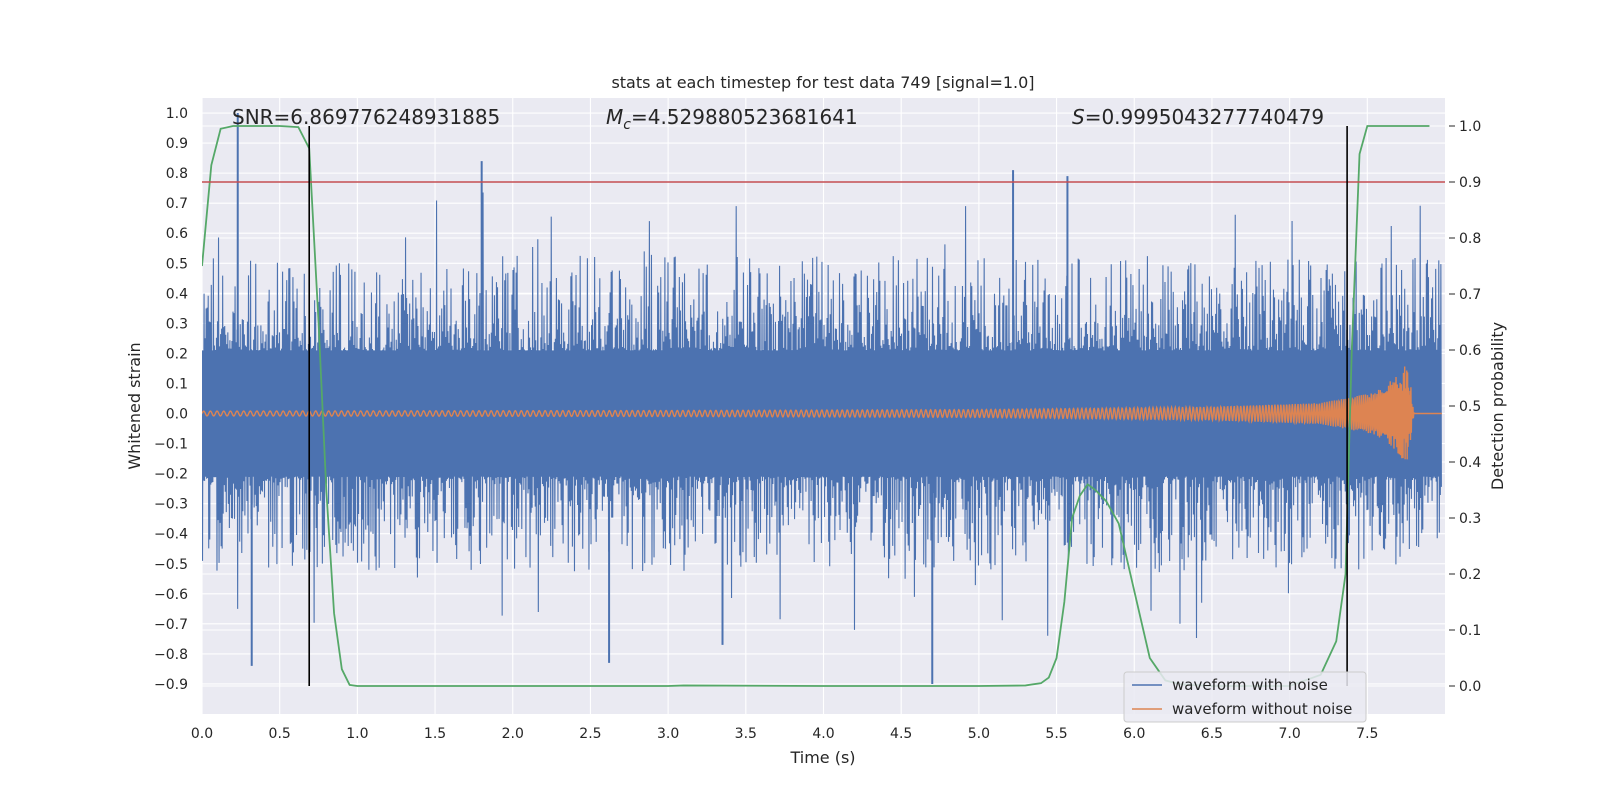 This screenshot has height=800, width=1600. Describe the element at coordinates (614, 117) in the screenshot. I see `chirp-mass-symbol: M` at that location.